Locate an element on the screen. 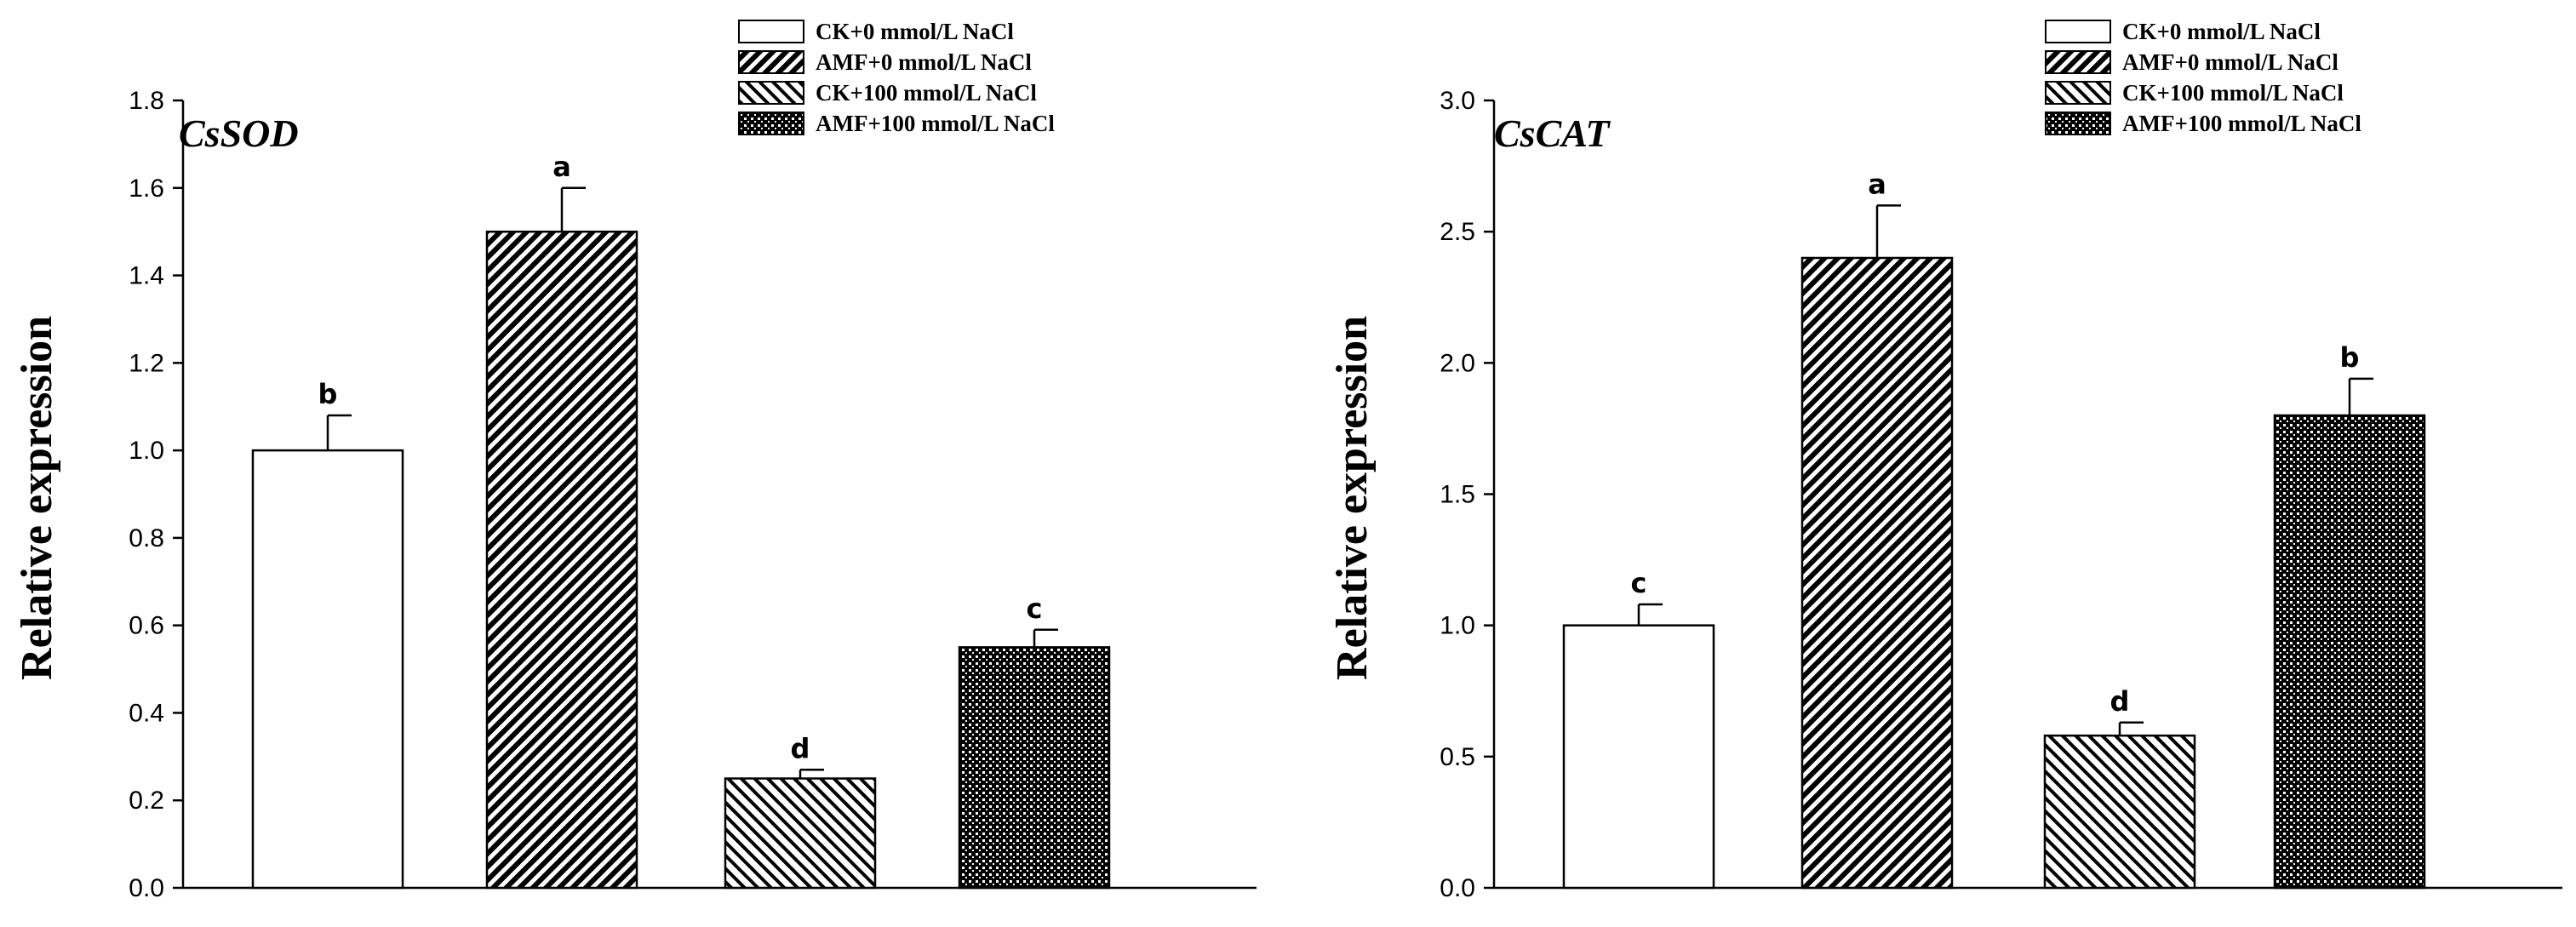 This screenshot has width=2576, height=927. y-tick-label: 1.5 is located at coordinates (1458, 495).